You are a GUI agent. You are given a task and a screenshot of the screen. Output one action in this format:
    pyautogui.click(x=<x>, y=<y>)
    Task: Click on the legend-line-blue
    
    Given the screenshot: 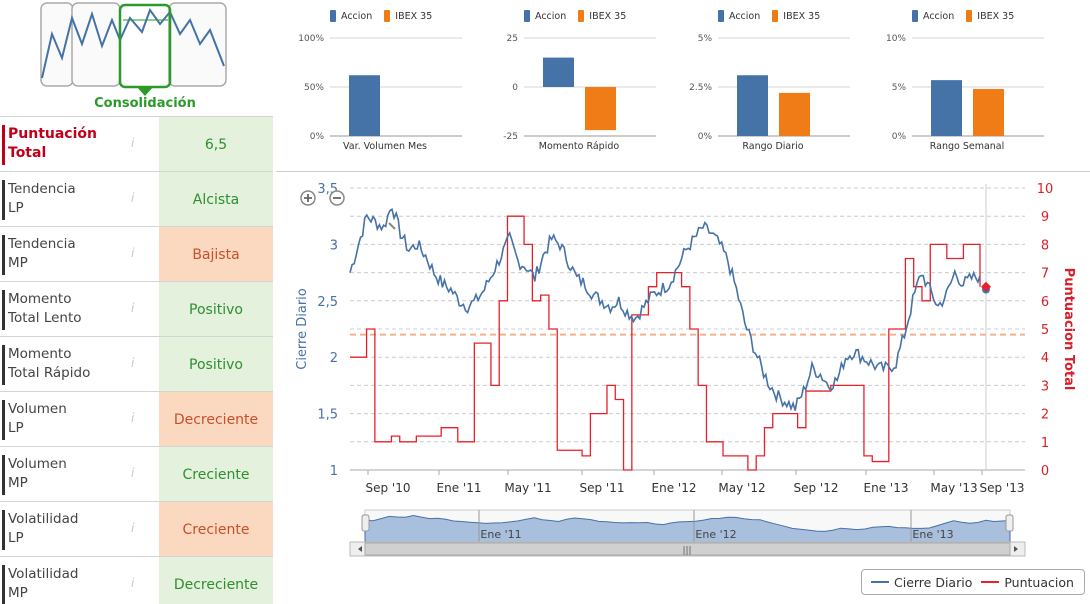 What is the action you would take?
    pyautogui.click(x=880, y=582)
    